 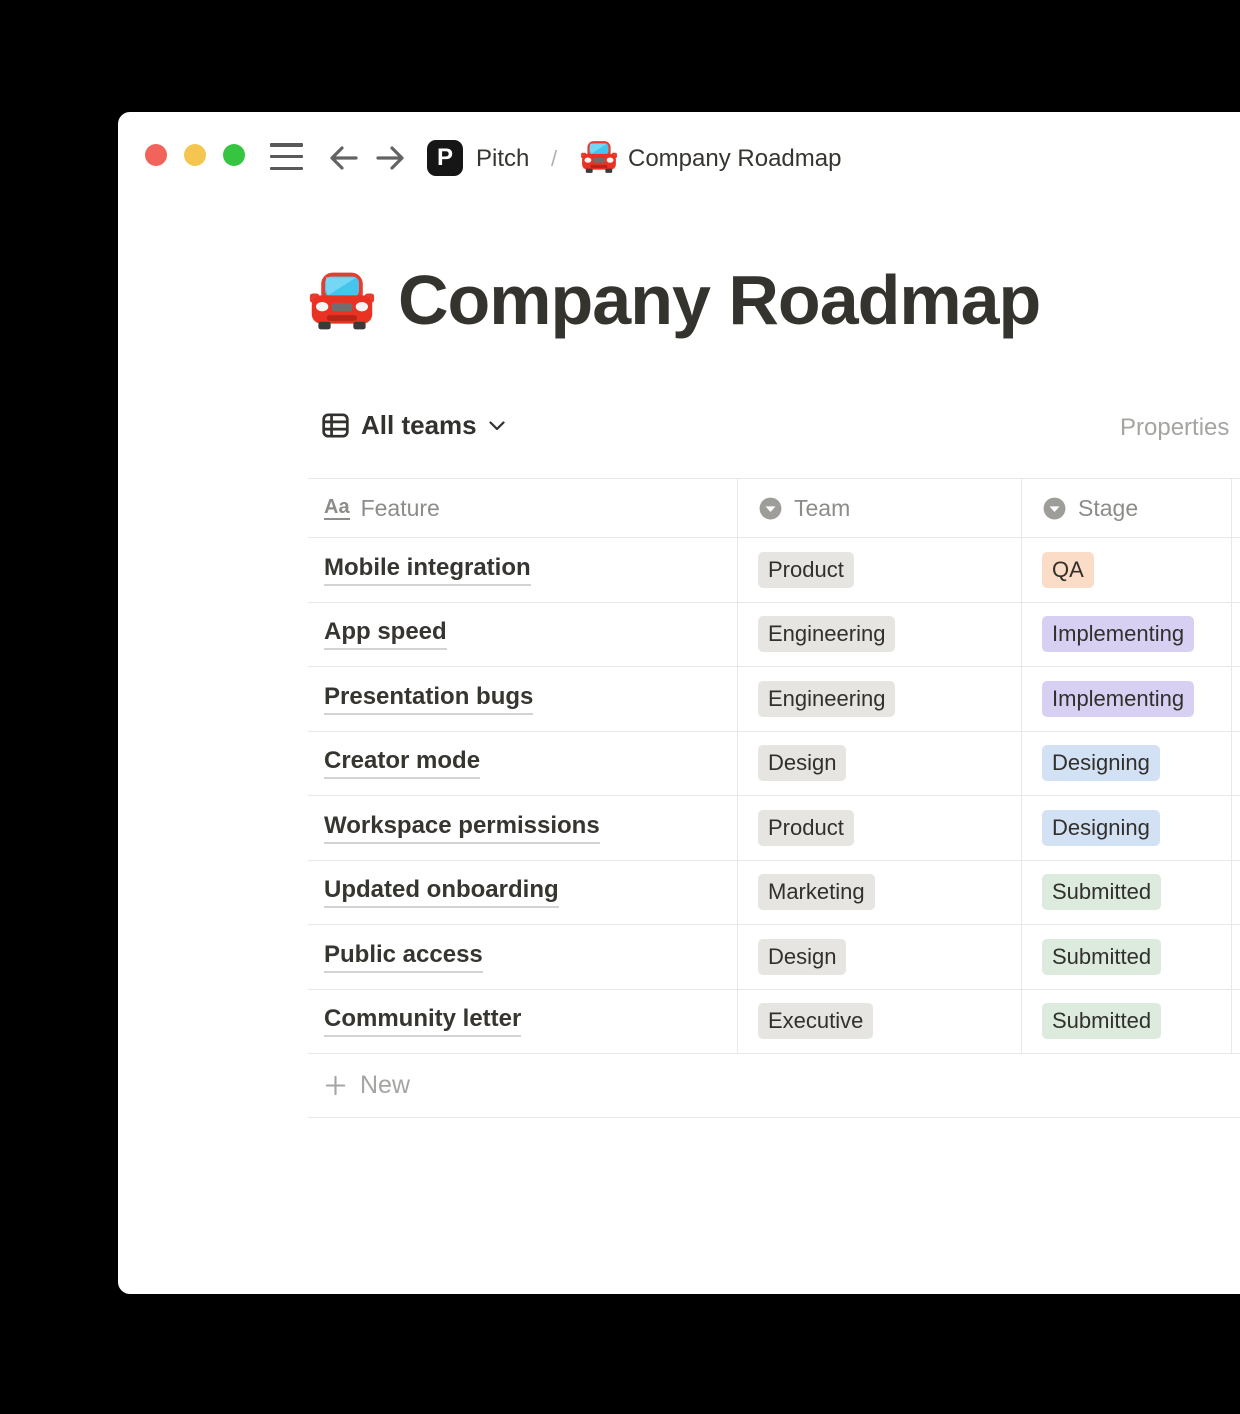 I want to click on table-row: Updated onboarding Marketing Submitted, so click(x=774, y=892).